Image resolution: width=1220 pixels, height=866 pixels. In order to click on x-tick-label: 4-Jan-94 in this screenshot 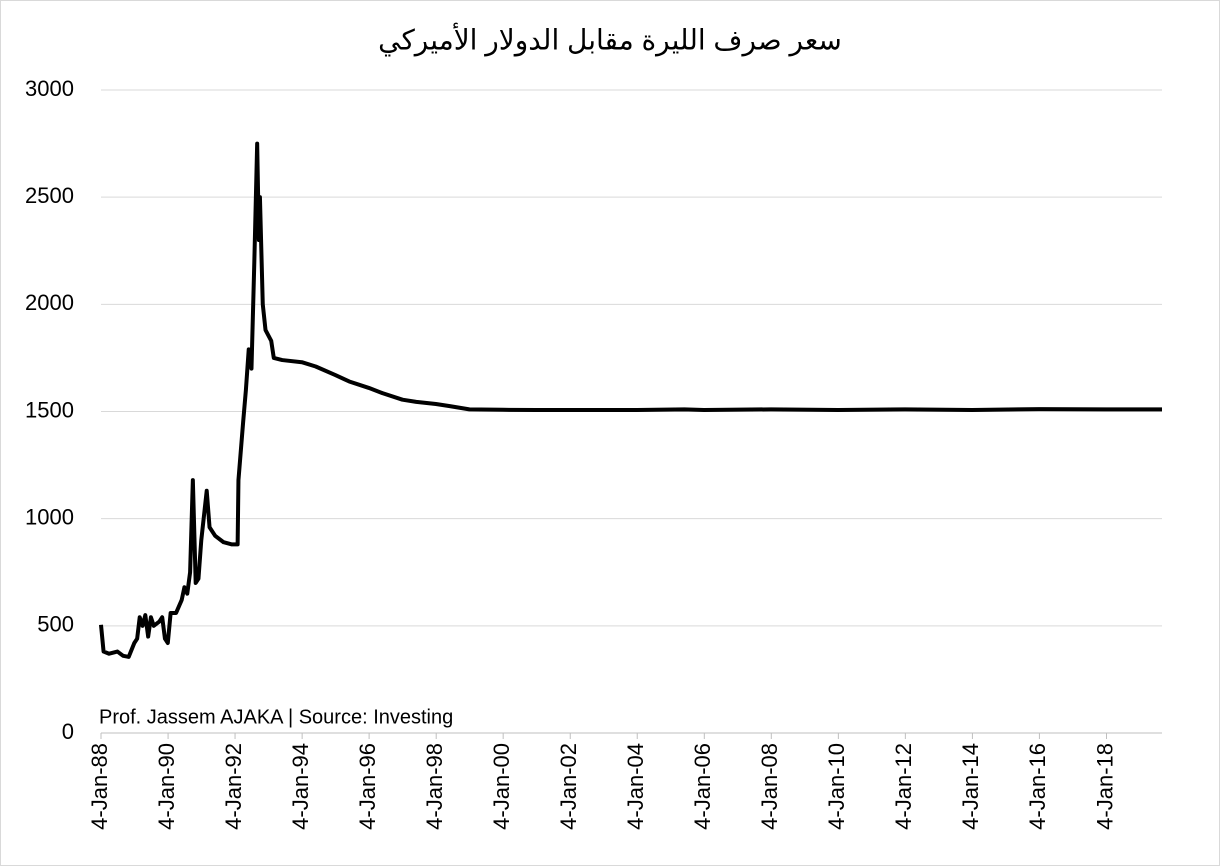, I will do `click(300, 786)`.